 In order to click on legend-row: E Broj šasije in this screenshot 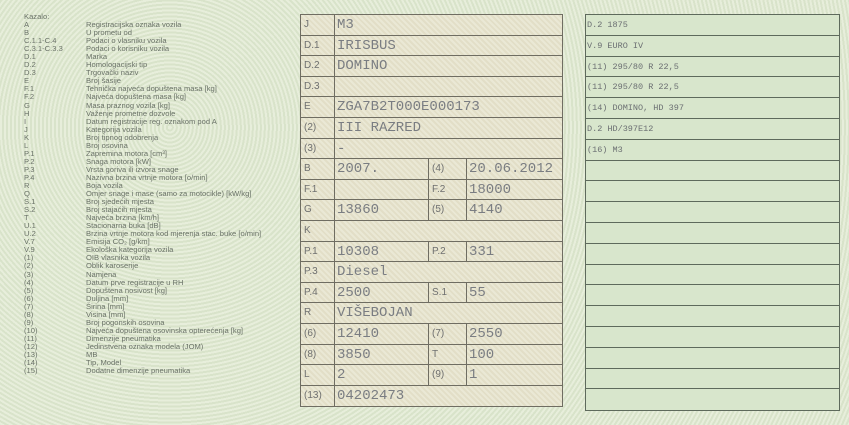, I will do `click(142, 81)`.